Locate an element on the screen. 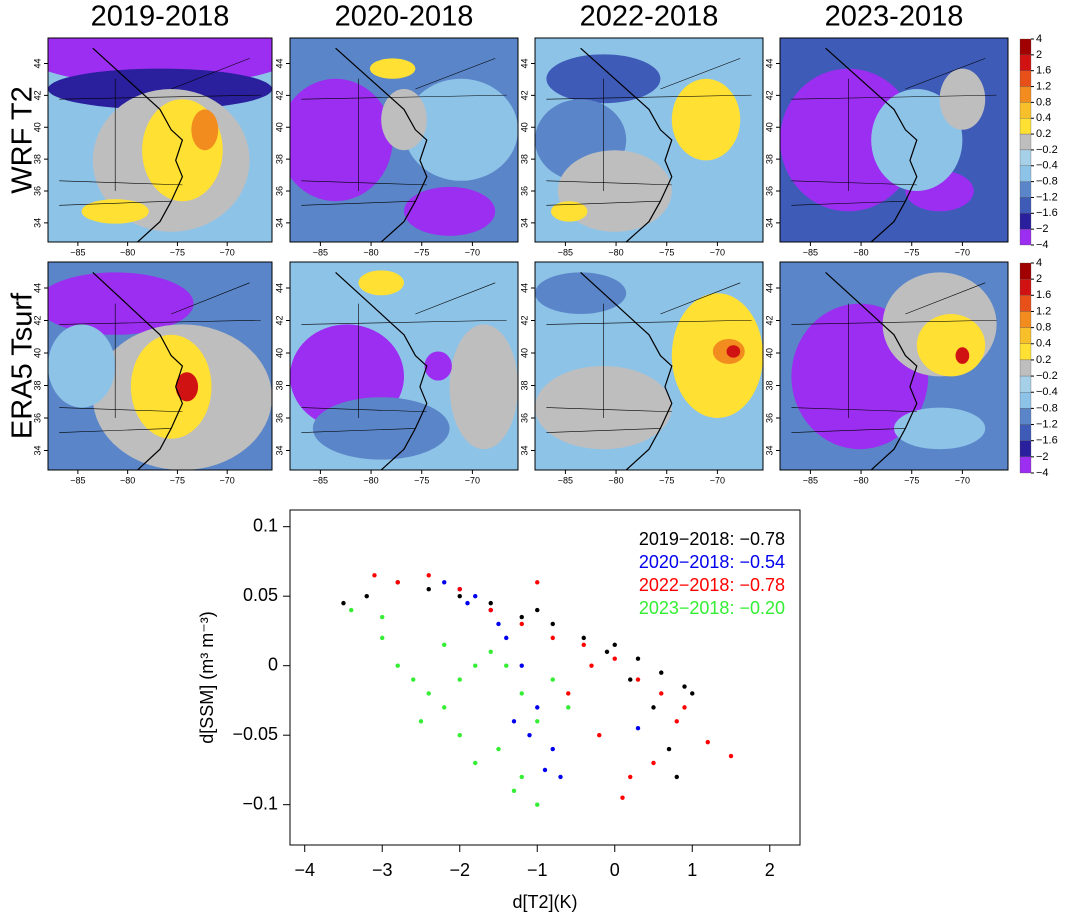 The width and height of the screenshot is (1069, 915). colorbar-label: −1.6 is located at coordinates (1047, 441).